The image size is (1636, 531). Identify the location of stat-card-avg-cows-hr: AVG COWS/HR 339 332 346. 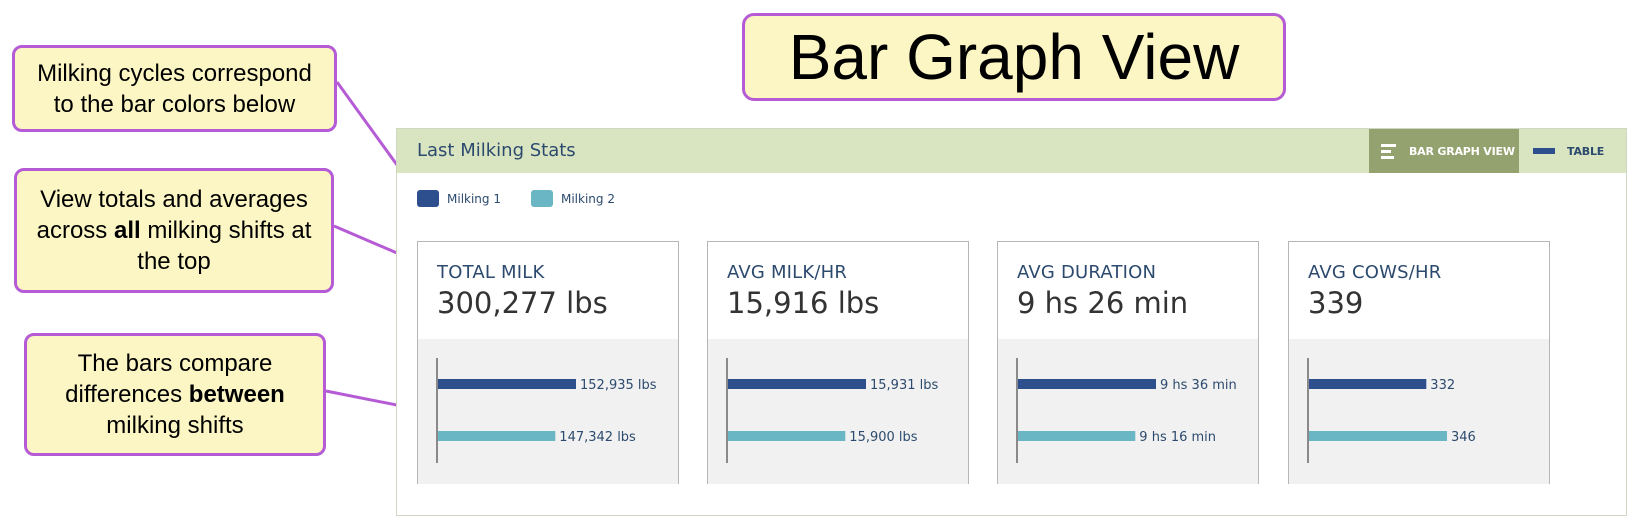
(1419, 362).